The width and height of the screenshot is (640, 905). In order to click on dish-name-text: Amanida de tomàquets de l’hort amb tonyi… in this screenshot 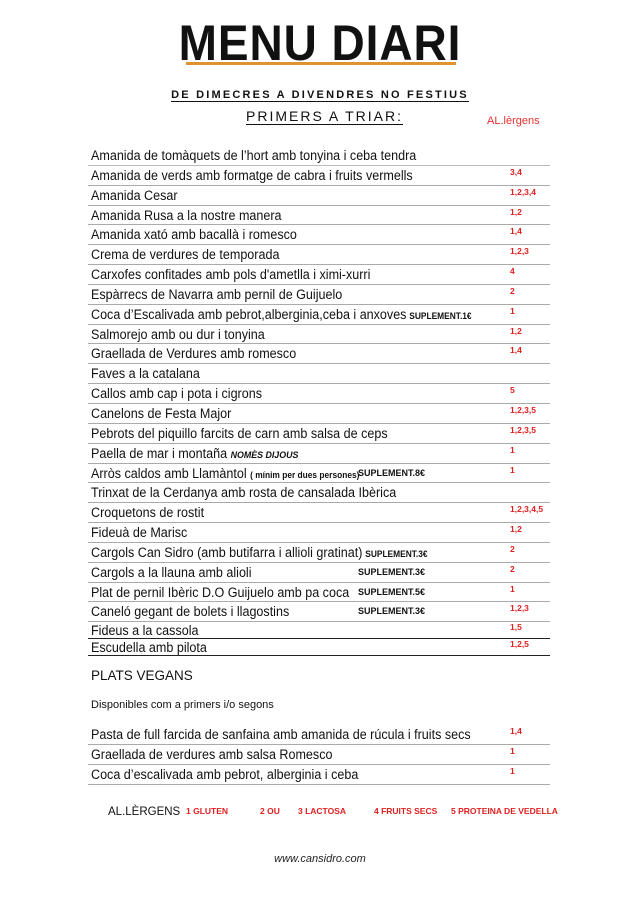, I will do `click(254, 155)`.